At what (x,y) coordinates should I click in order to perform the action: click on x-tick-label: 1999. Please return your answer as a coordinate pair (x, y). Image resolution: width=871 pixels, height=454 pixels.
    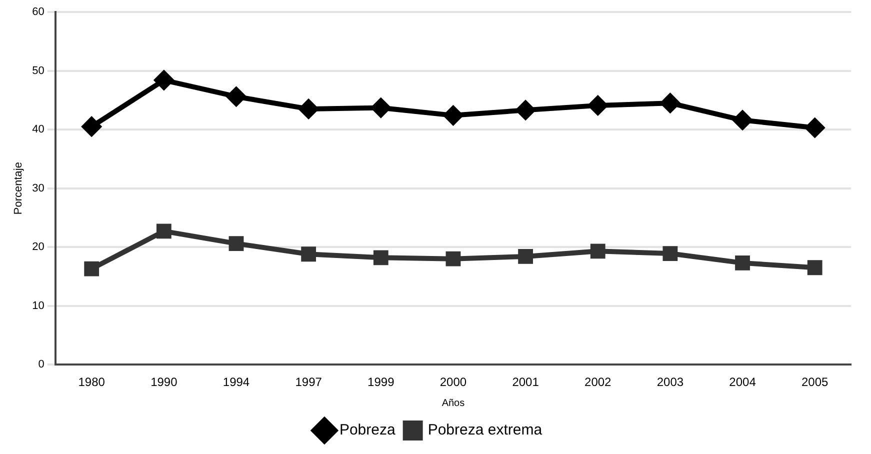
    Looking at the image, I should click on (381, 382).